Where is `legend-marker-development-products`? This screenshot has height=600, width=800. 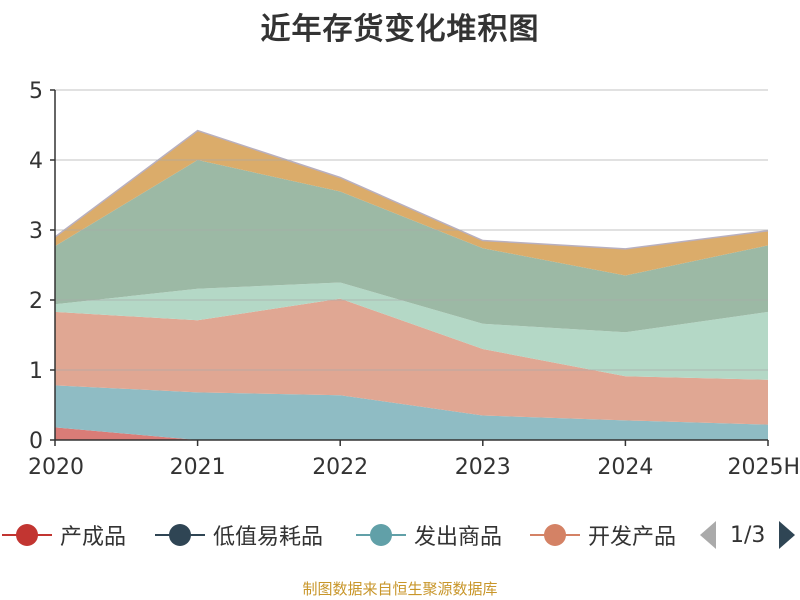
legend-marker-development-products is located at coordinates (555, 535).